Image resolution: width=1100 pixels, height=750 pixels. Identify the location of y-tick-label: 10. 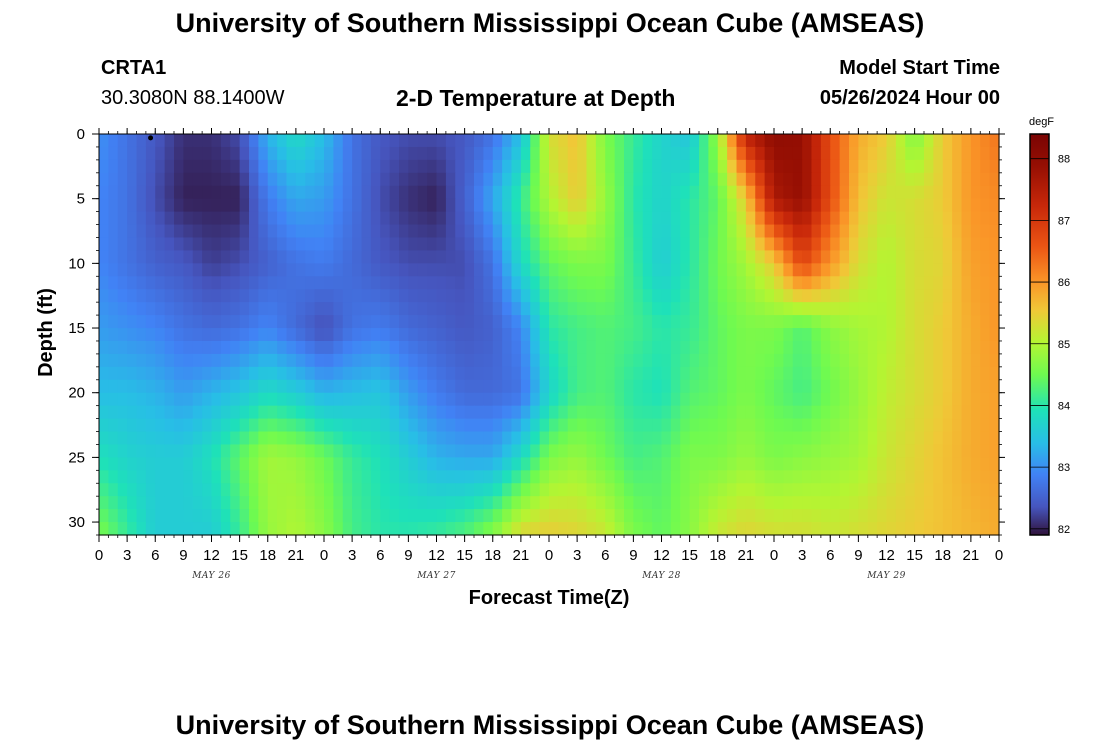
(76, 263).